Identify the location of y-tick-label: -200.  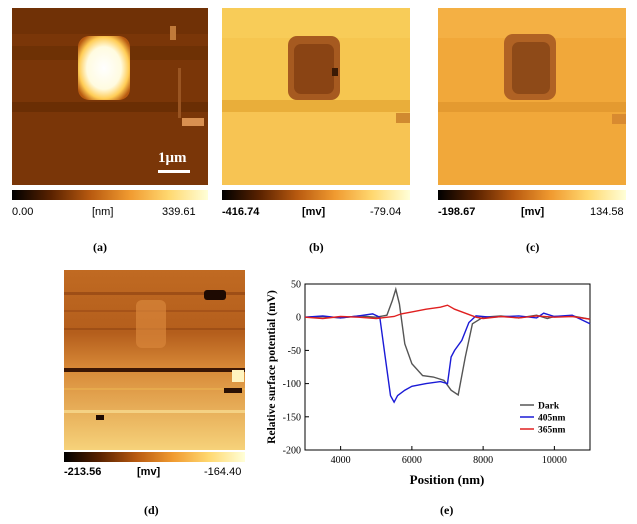
(292, 451).